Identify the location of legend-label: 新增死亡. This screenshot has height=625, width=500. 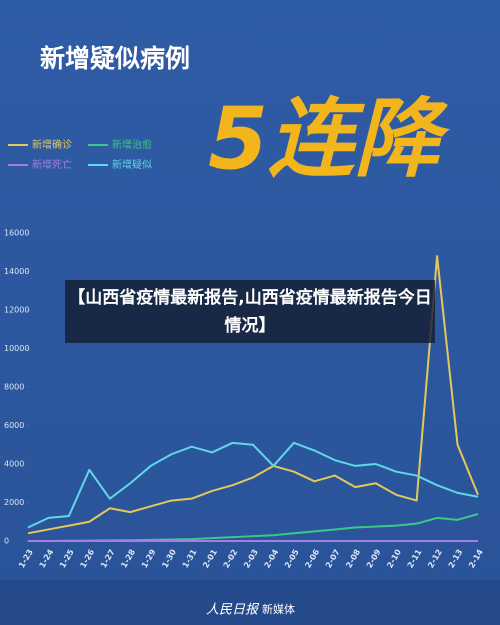
(52, 164).